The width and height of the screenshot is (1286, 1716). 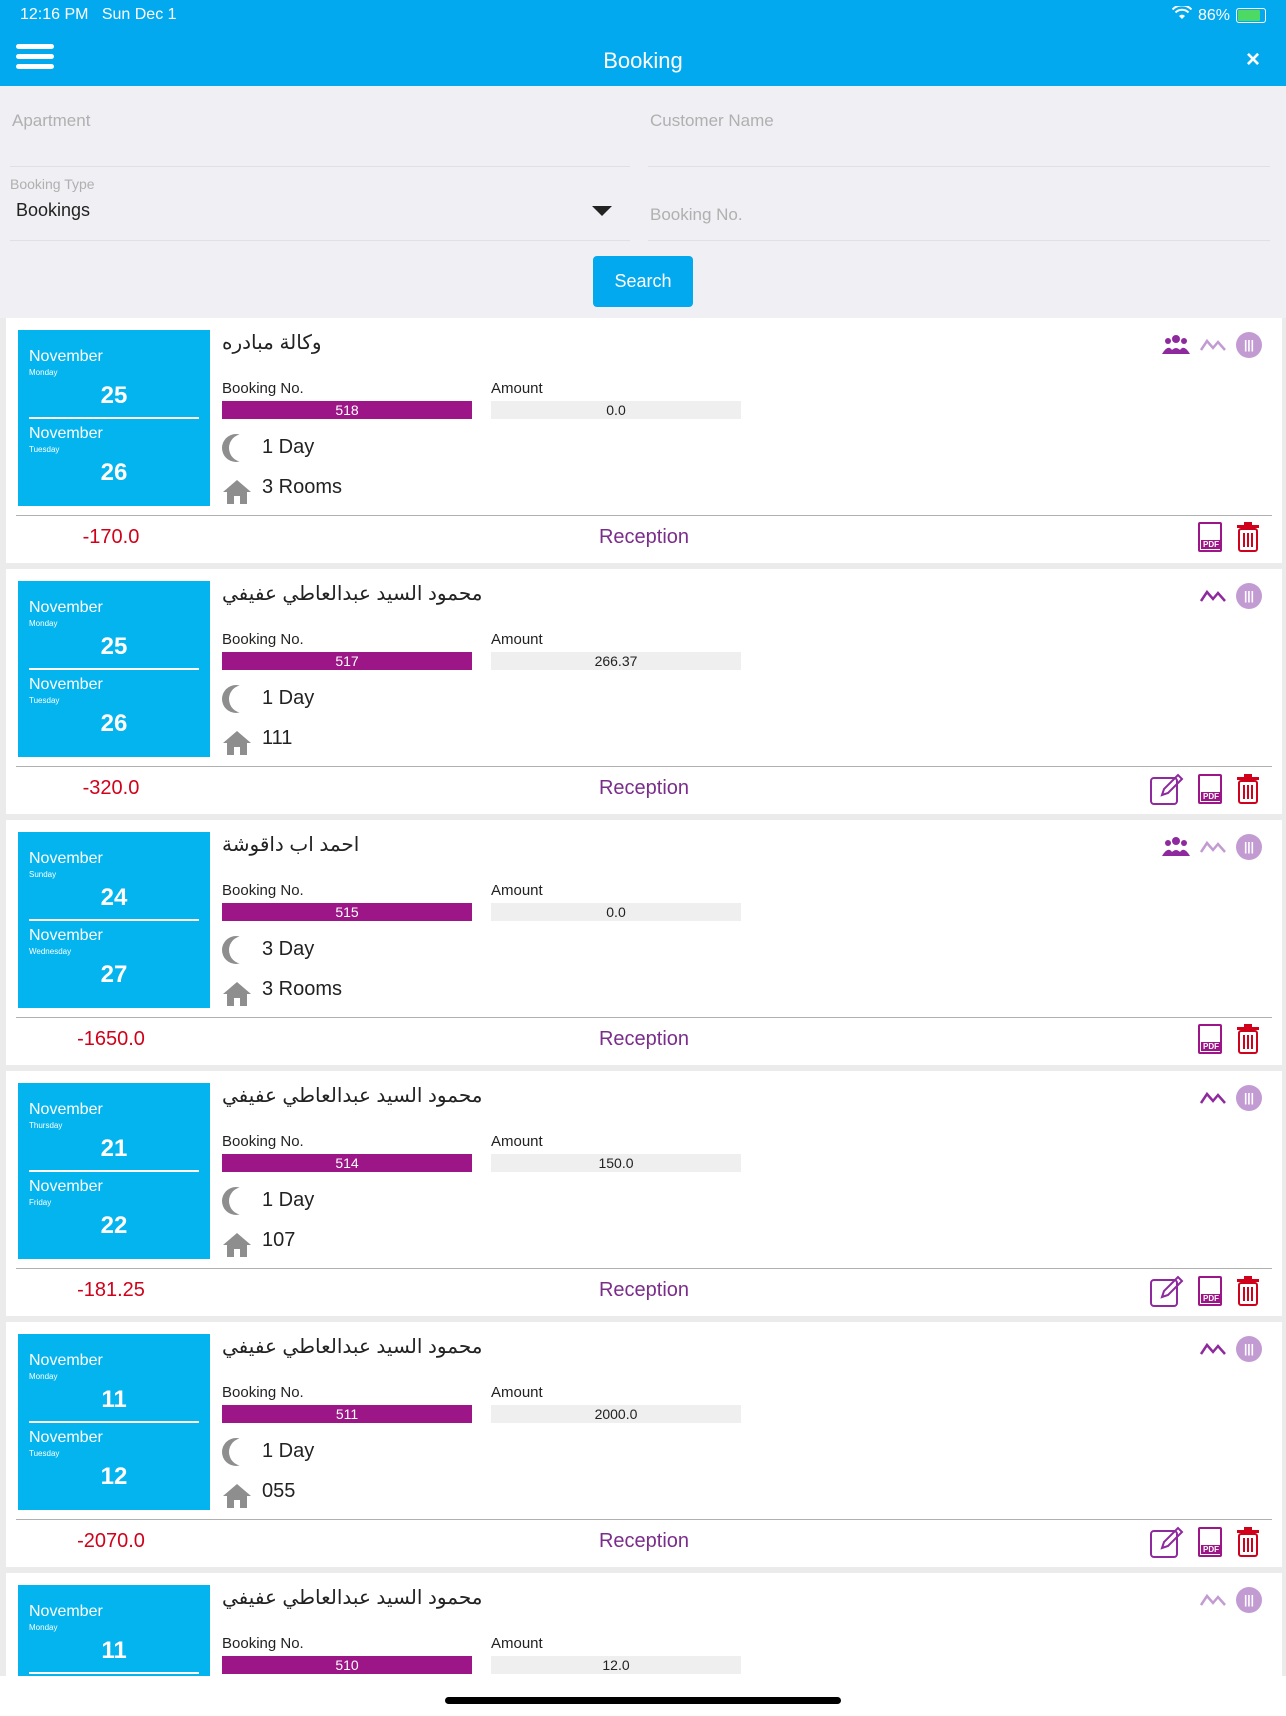 What do you see at coordinates (347, 661) in the screenshot?
I see `booking-no-value: 517` at bounding box center [347, 661].